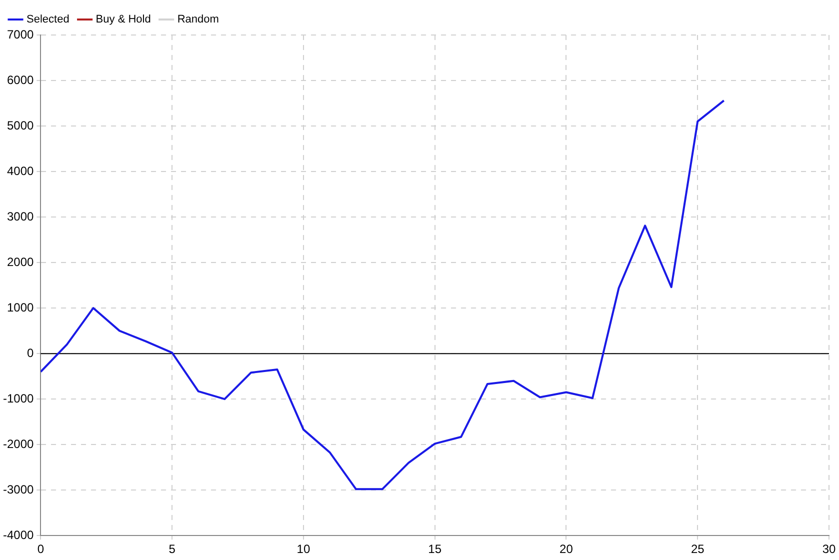  Describe the element at coordinates (567, 549) in the screenshot. I see `x-tick-label: 20` at that location.